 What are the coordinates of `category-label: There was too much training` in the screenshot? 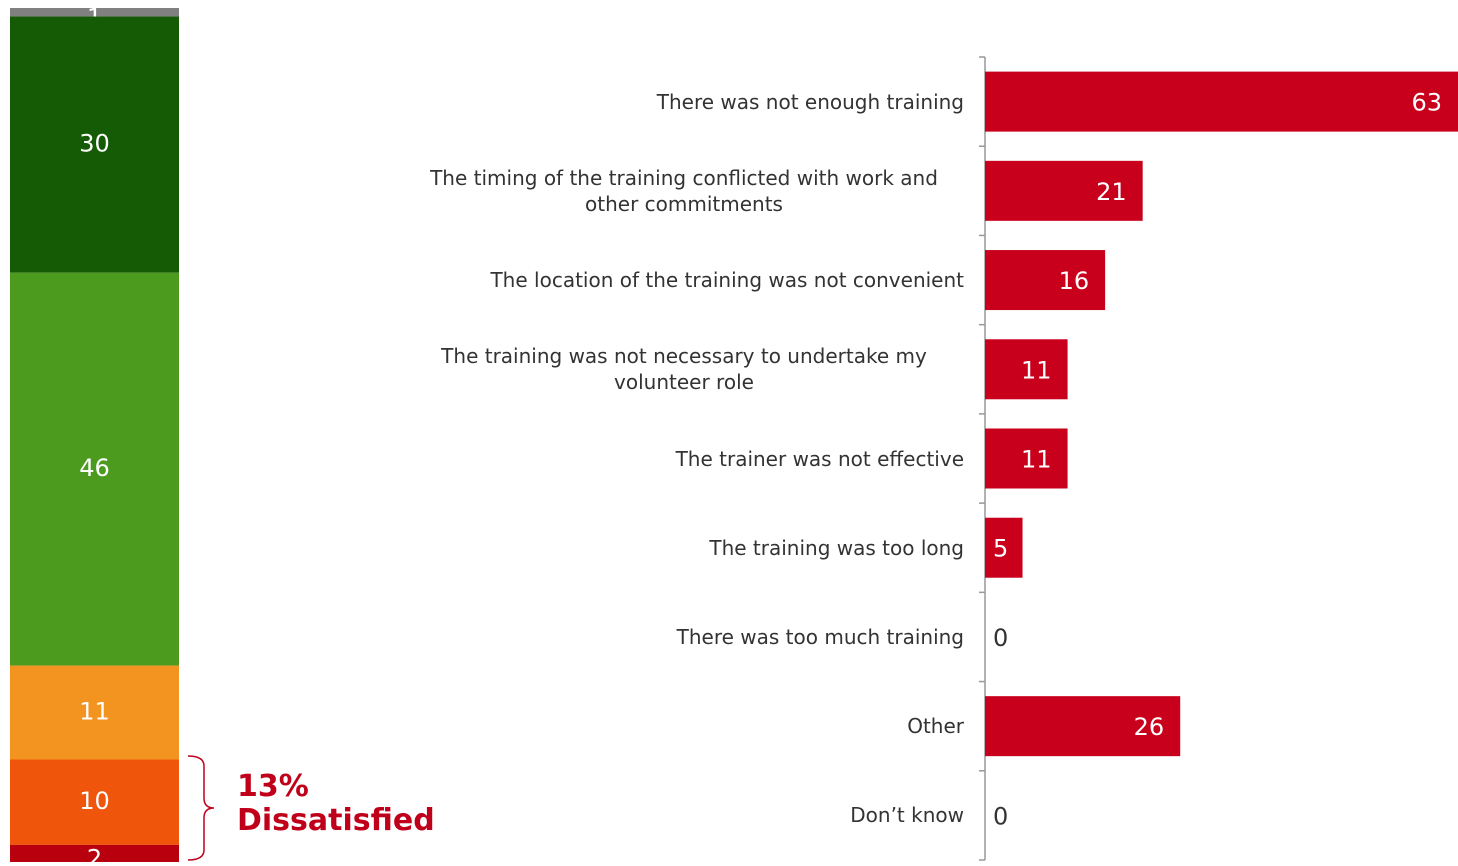 It's located at (820, 636).